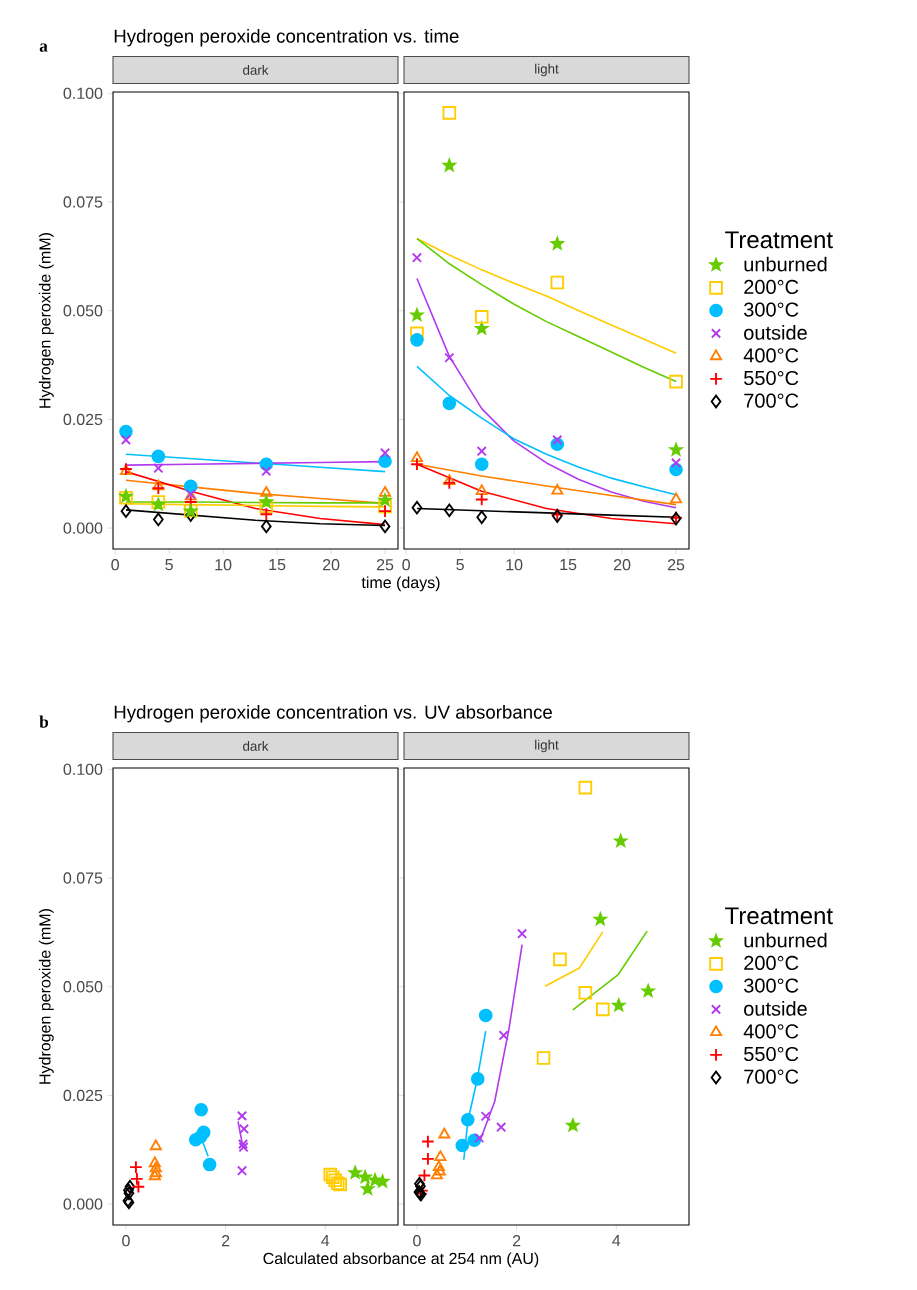 Image resolution: width=917 pixels, height=1290 pixels. What do you see at coordinates (400, 584) in the screenshot?
I see `x-axis-title: time (days)` at bounding box center [400, 584].